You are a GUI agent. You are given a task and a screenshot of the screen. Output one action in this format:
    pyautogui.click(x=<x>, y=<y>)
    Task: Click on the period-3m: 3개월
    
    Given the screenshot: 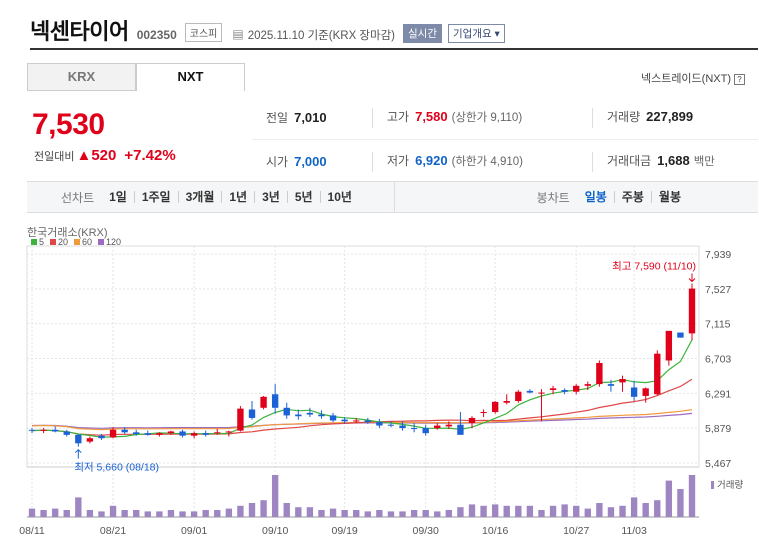 What is the action you would take?
    pyautogui.click(x=199, y=197)
    